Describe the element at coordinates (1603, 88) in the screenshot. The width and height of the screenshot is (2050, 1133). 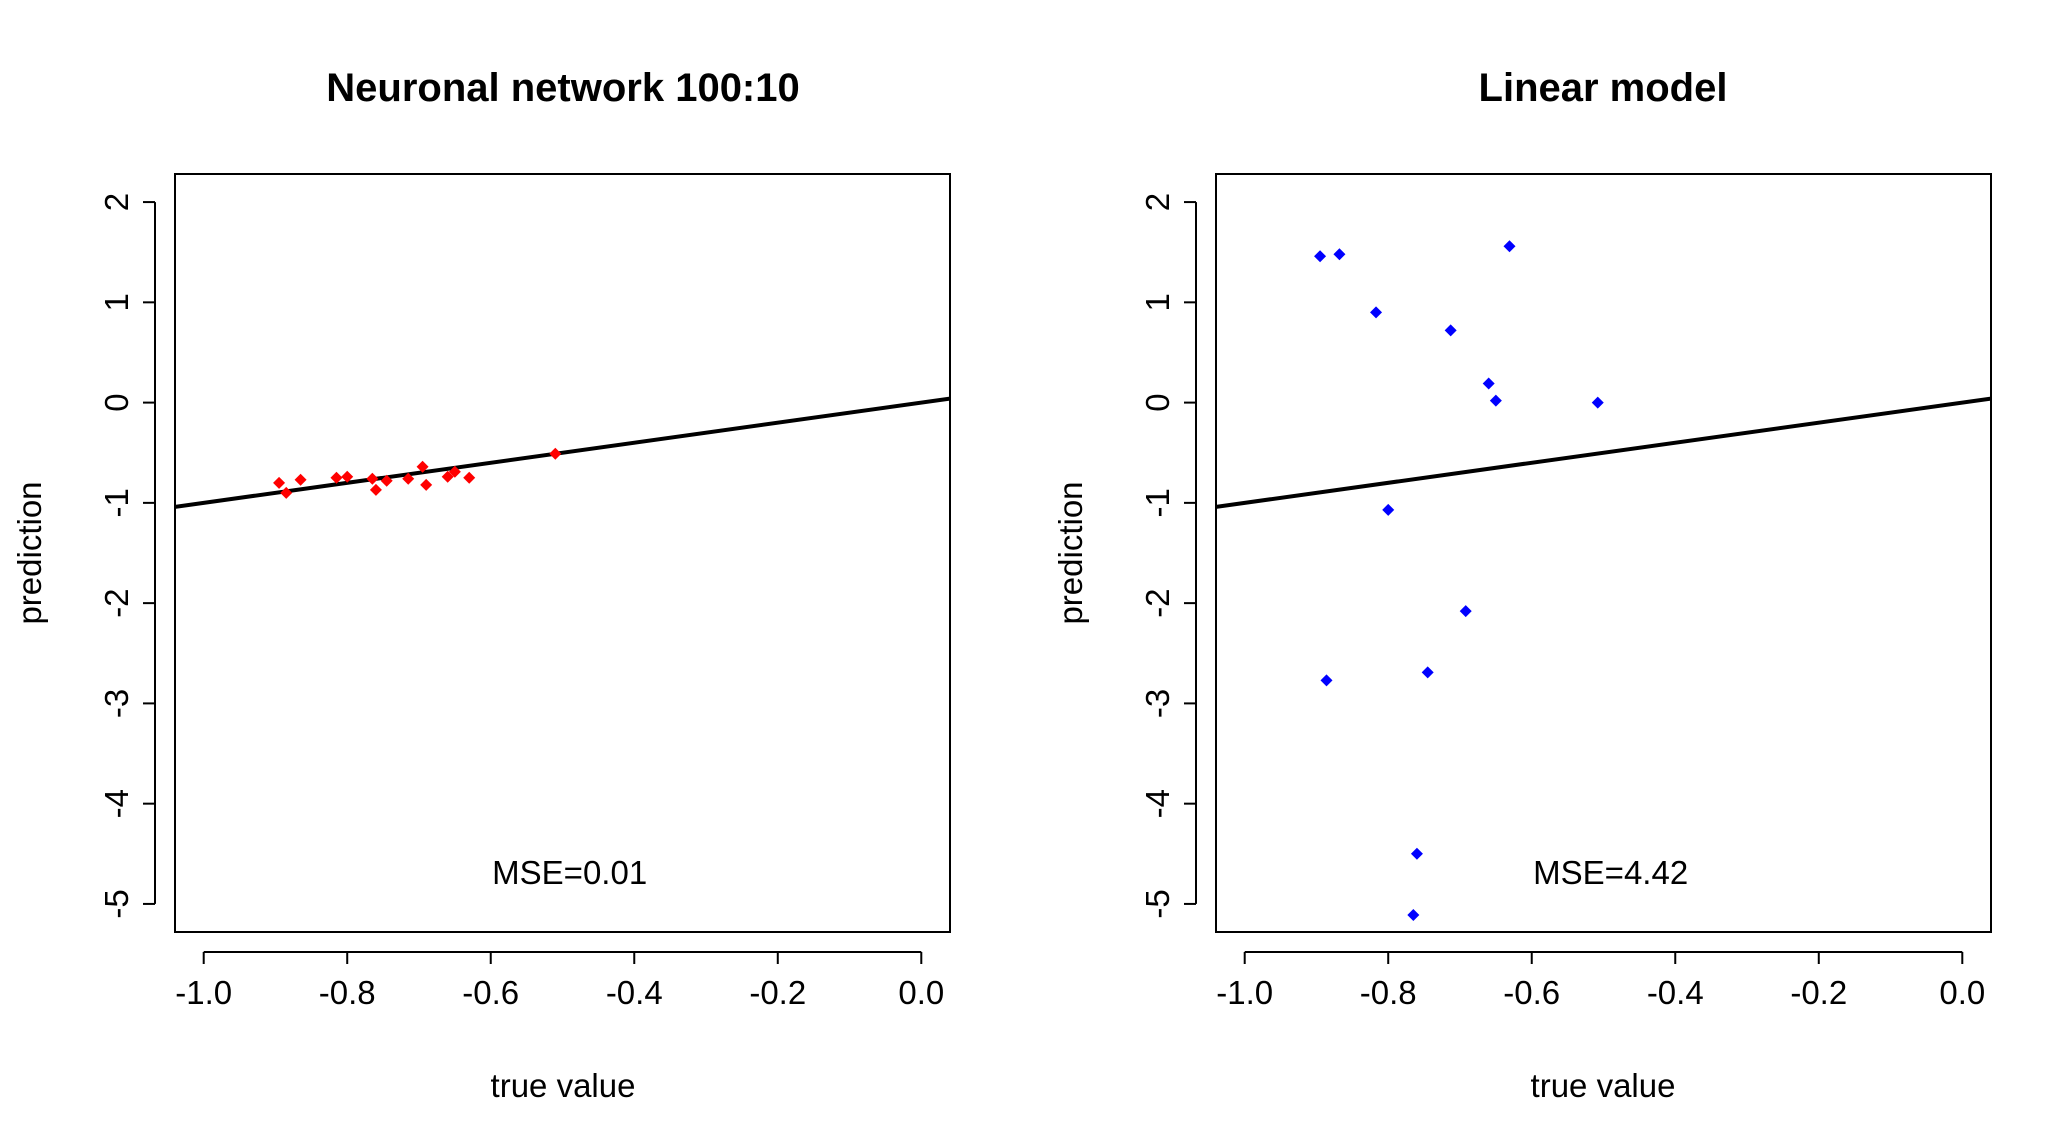
I see `chart-title: Linear model` at that location.